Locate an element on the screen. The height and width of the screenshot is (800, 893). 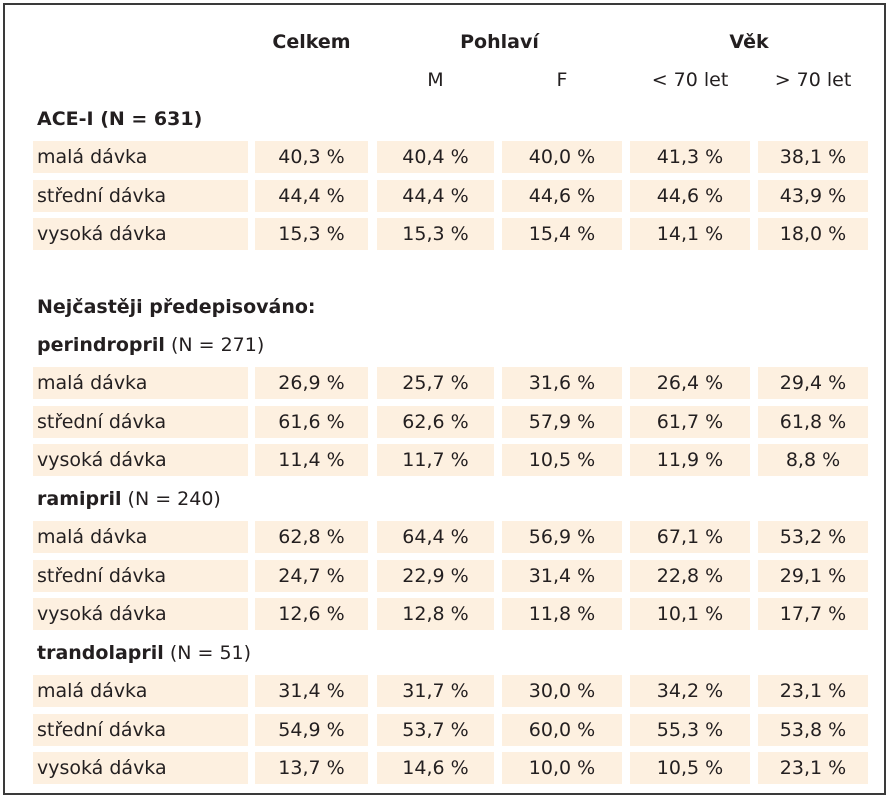
header-sub-under70: < 70 let is located at coordinates (690, 80).